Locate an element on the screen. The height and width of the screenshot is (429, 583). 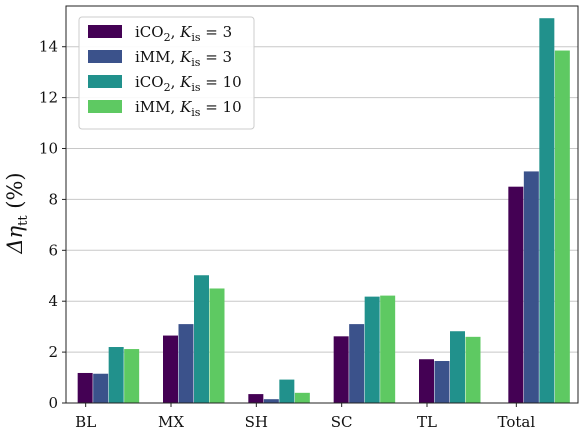
legend-label: iMM, Kis = 3 is located at coordinates (183, 58).